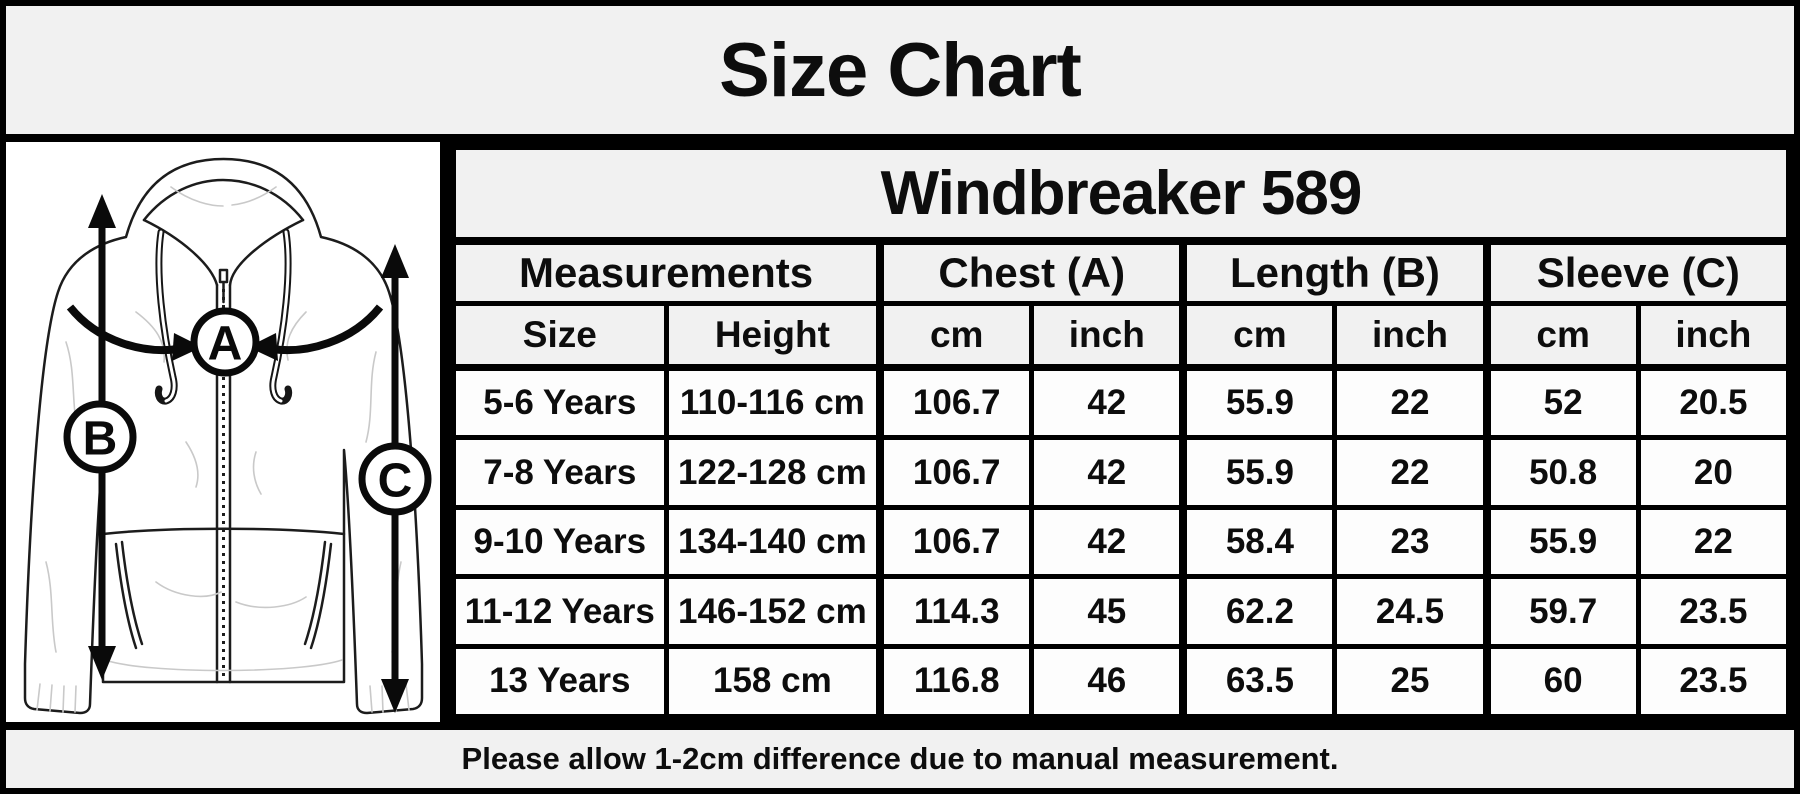 This screenshot has width=1800, height=794. Describe the element at coordinates (280, 316) in the screenshot. I see `drawstring-right-highlight` at that location.